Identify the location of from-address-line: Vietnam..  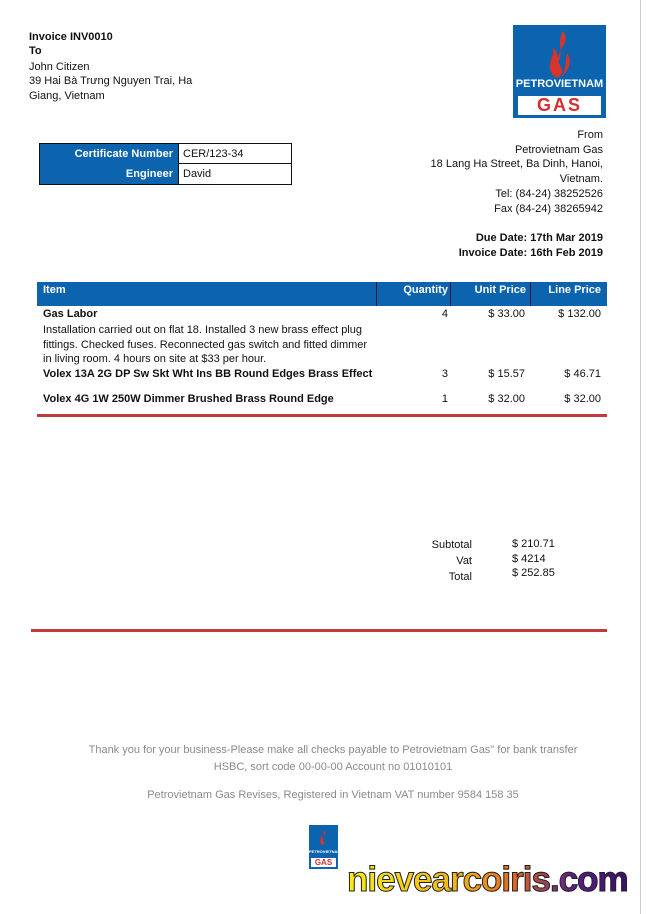
(581, 179).